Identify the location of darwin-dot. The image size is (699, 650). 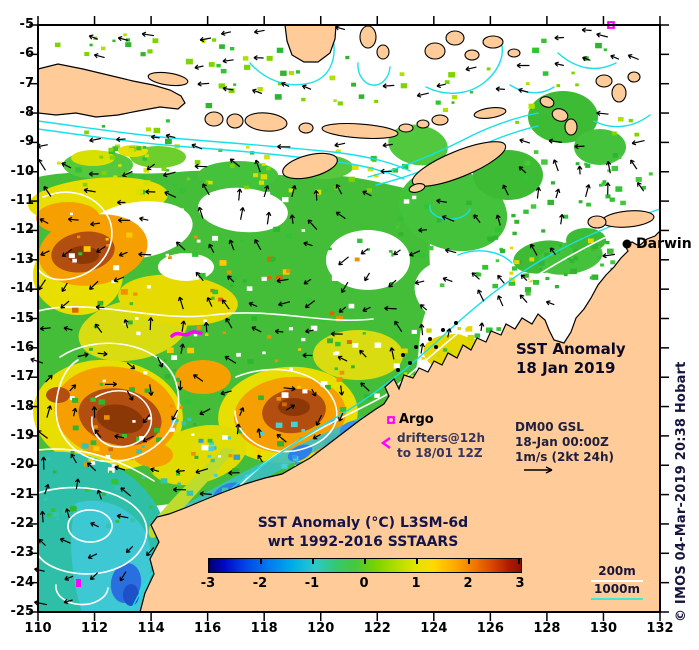
(627, 244).